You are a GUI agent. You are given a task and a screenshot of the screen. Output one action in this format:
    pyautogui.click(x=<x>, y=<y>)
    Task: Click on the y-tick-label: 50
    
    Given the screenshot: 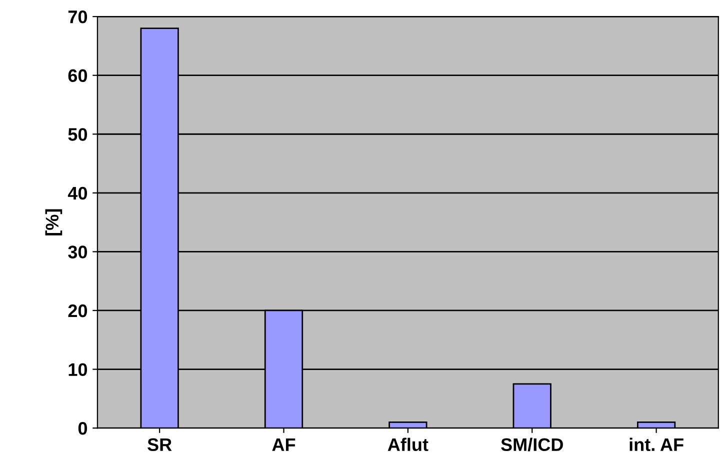 What is the action you would take?
    pyautogui.click(x=78, y=134)
    